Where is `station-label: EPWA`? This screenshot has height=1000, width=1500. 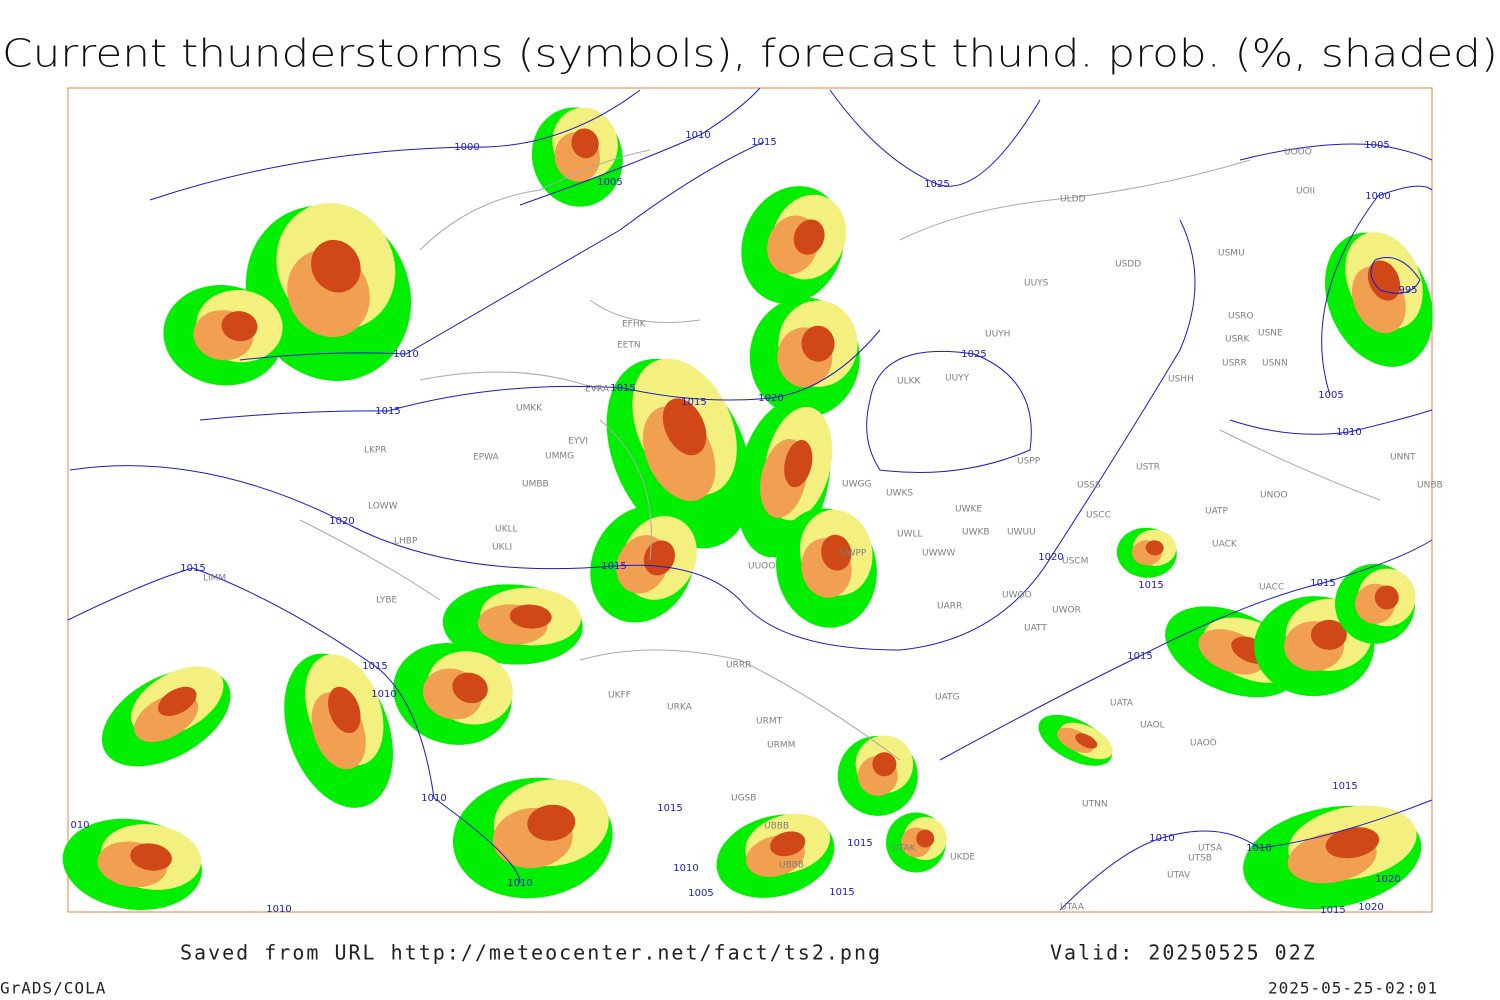
station-label: EPWA is located at coordinates (486, 458).